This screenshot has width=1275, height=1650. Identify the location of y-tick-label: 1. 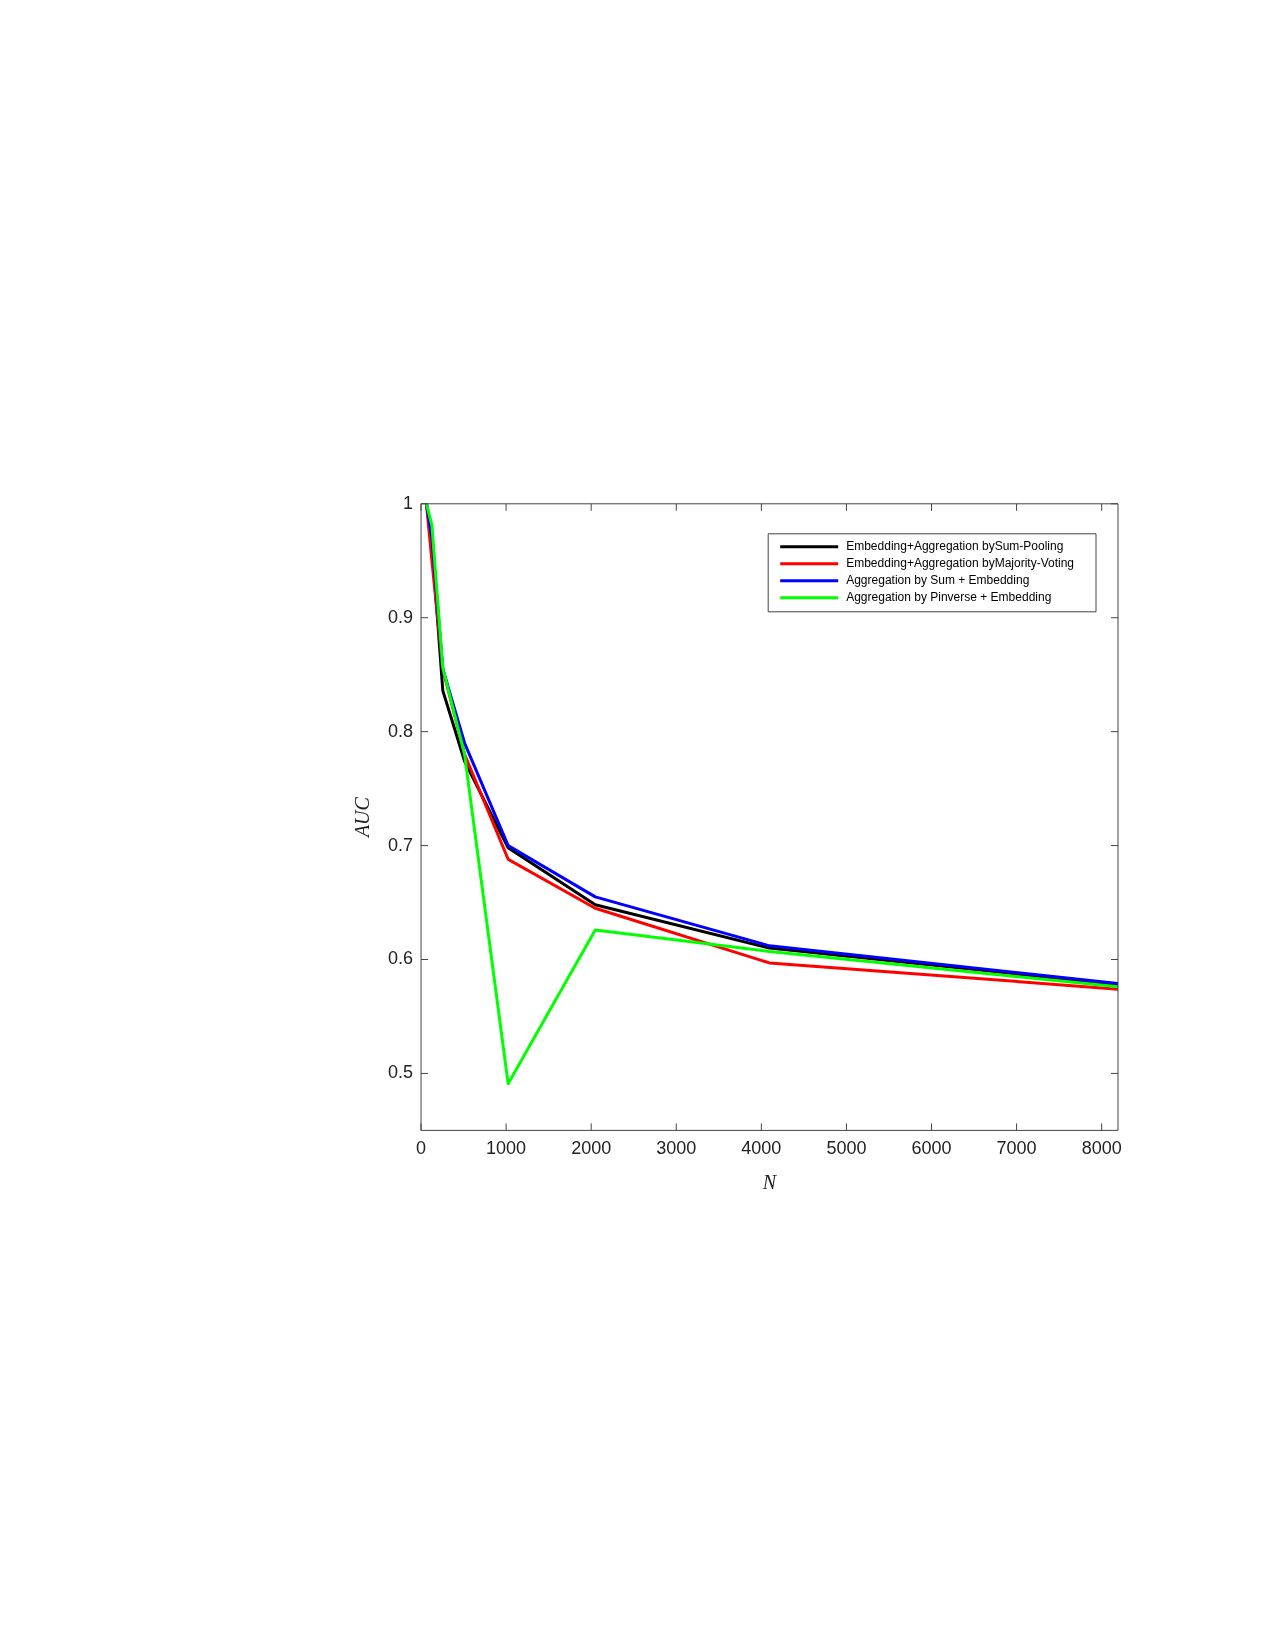
(408, 502).